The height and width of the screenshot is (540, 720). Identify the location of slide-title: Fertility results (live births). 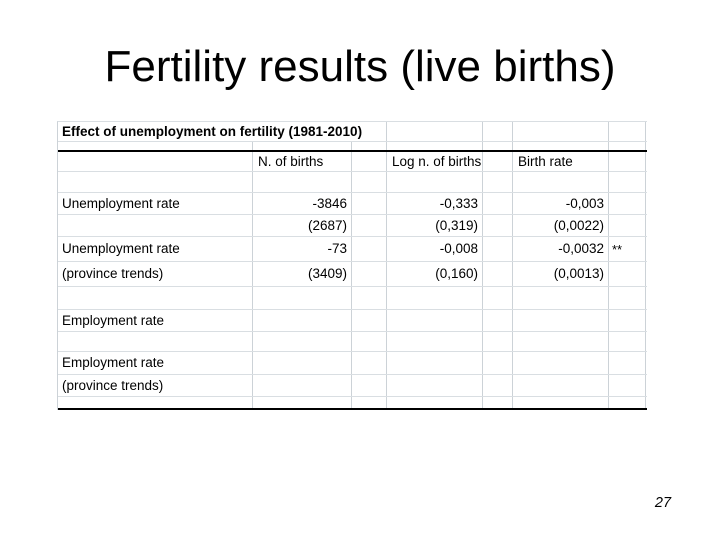
(360, 66).